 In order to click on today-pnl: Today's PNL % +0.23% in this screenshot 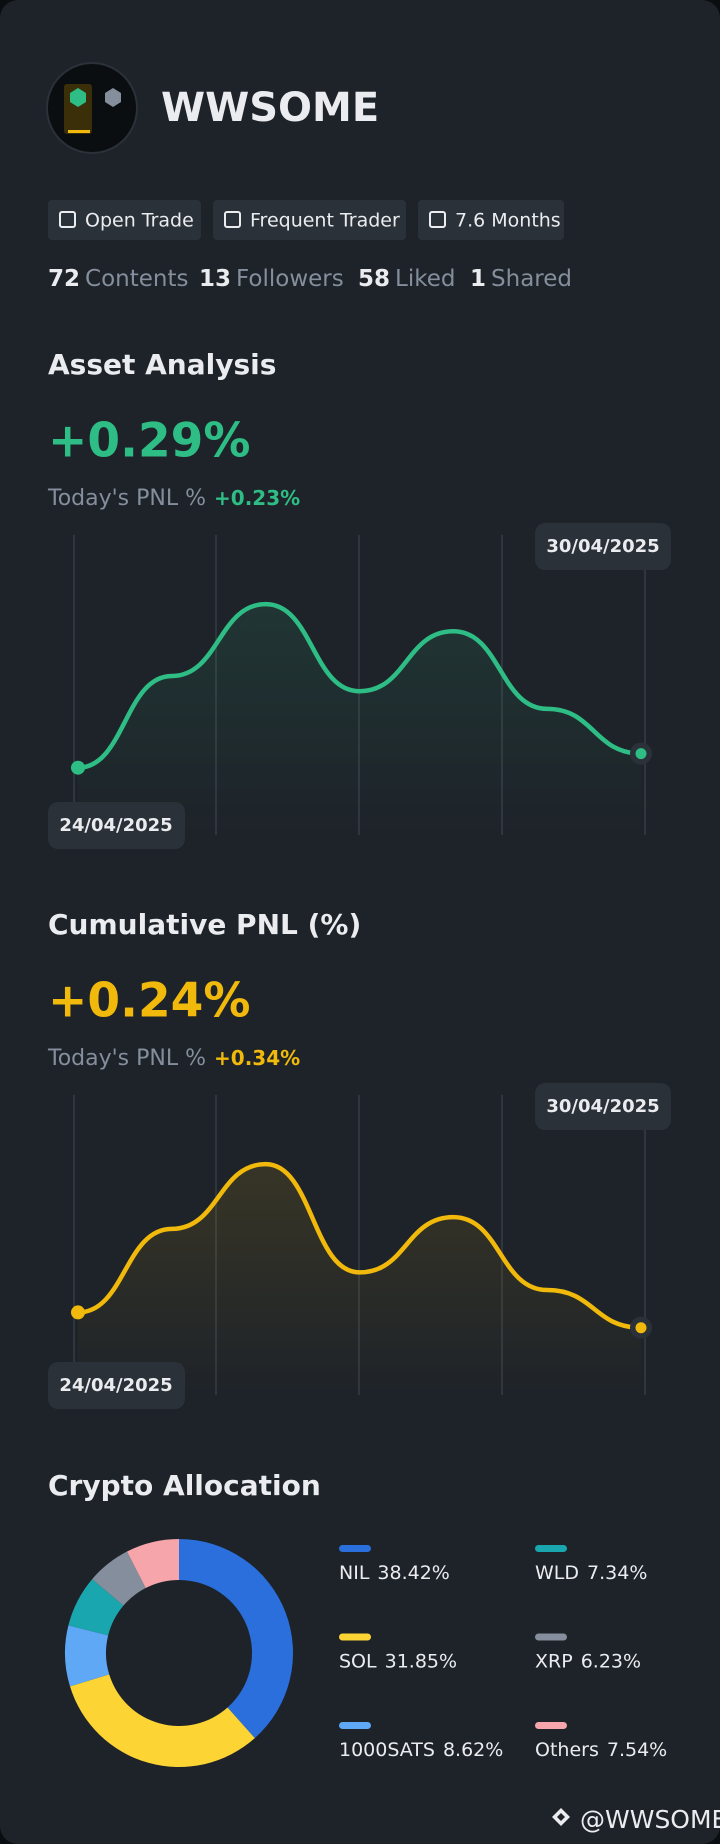, I will do `click(173, 499)`.